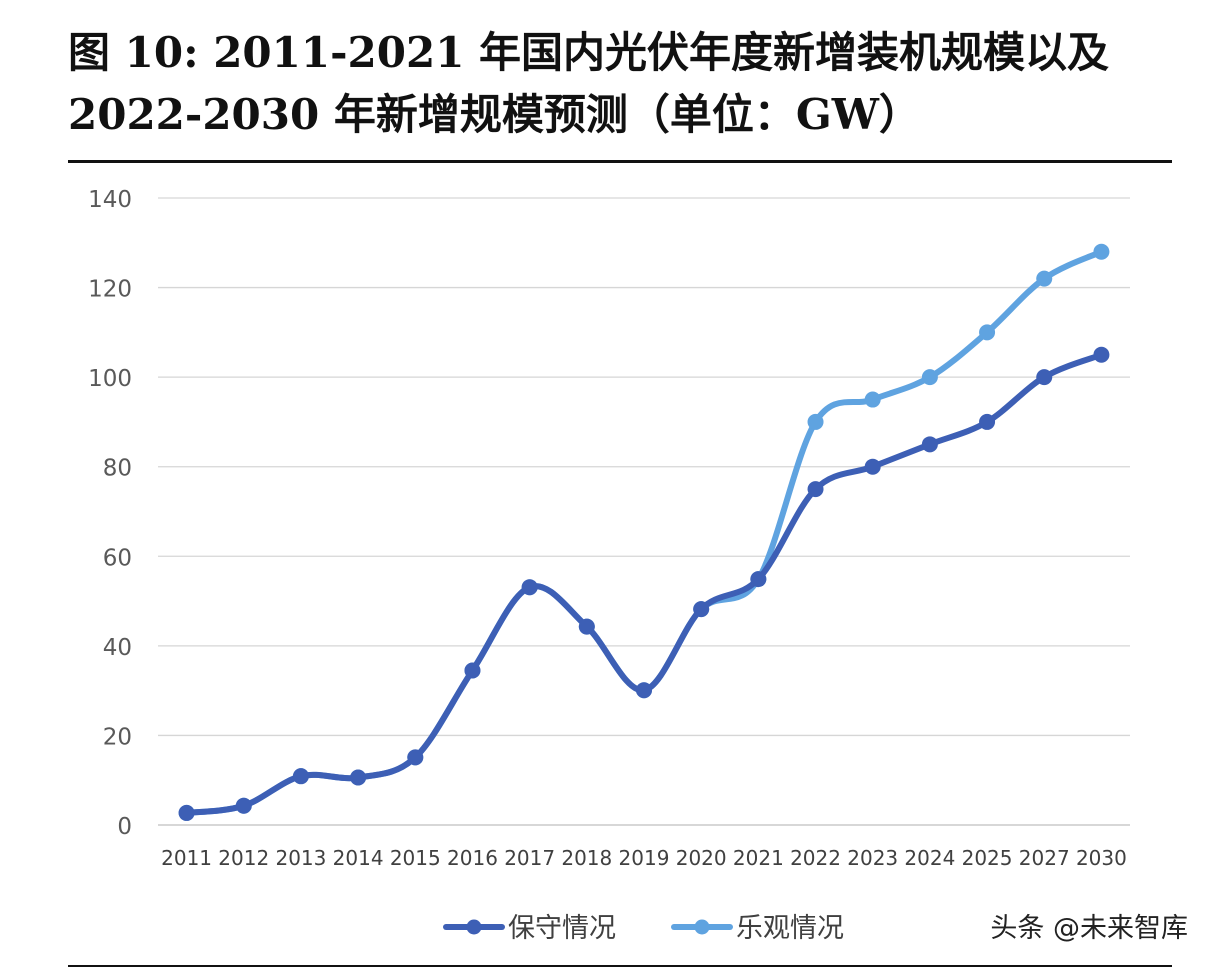 This screenshot has width=1214, height=970. Describe the element at coordinates (644, 858) in the screenshot. I see `x-tick-label: 2019` at that location.